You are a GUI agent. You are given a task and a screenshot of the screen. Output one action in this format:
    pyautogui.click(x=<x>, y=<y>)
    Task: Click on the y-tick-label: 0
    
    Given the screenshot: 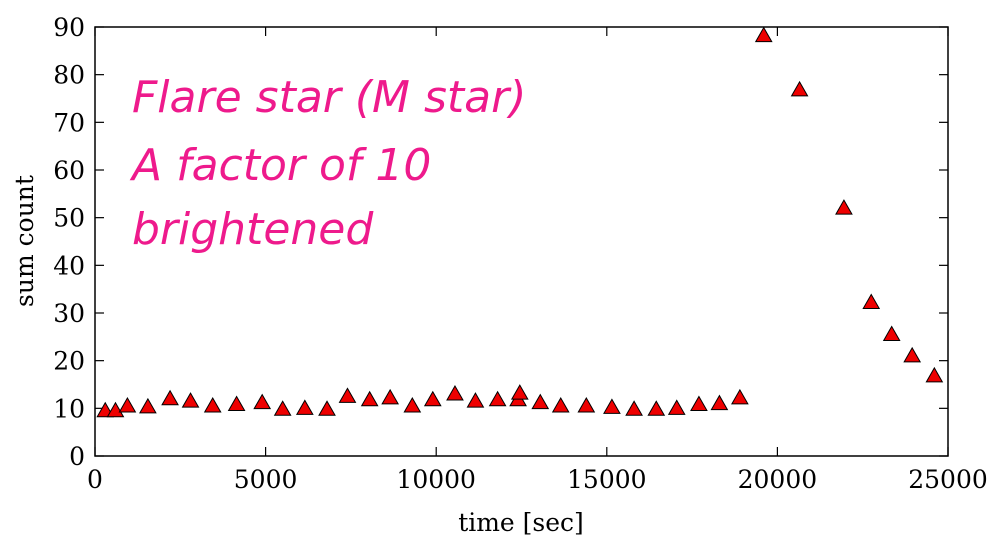 What is the action you would take?
    pyautogui.click(x=77, y=456)
    